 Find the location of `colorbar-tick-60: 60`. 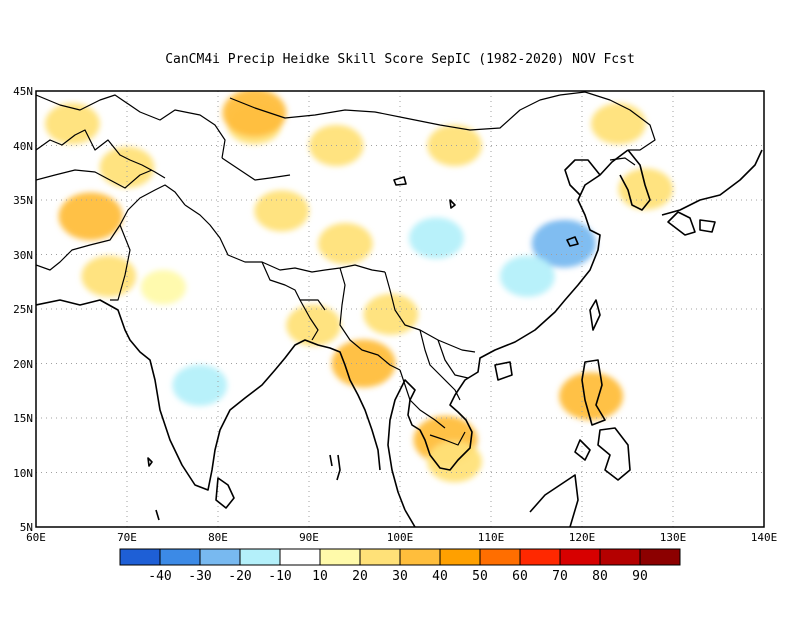

colorbar-tick-60: 60 is located at coordinates (520, 576).